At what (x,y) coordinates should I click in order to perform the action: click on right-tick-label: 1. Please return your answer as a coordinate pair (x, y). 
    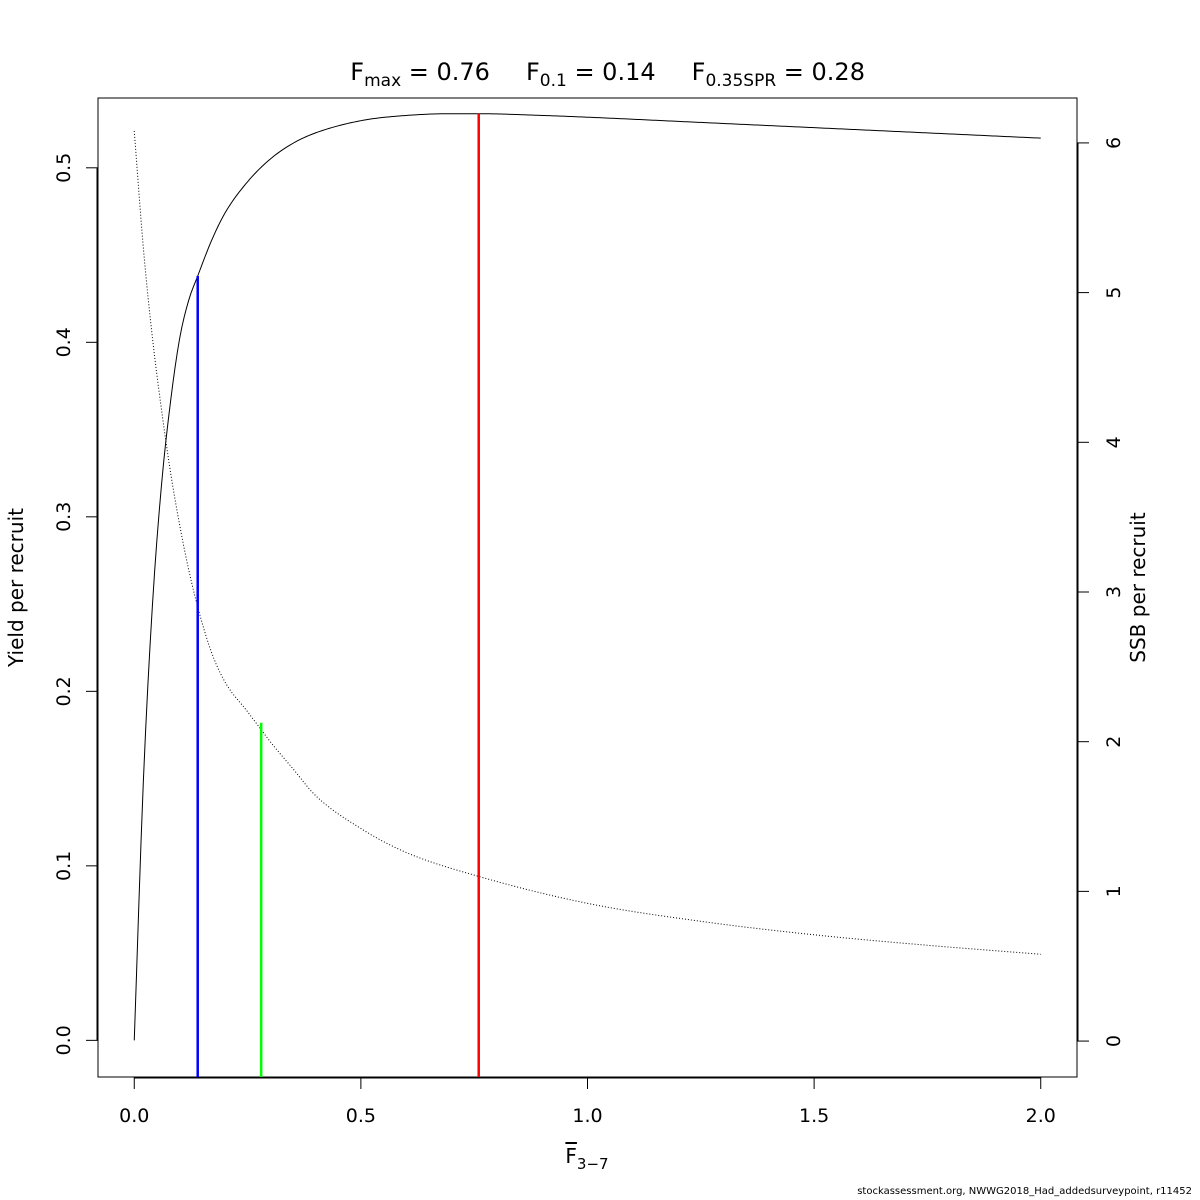
    Looking at the image, I should click on (1114, 891).